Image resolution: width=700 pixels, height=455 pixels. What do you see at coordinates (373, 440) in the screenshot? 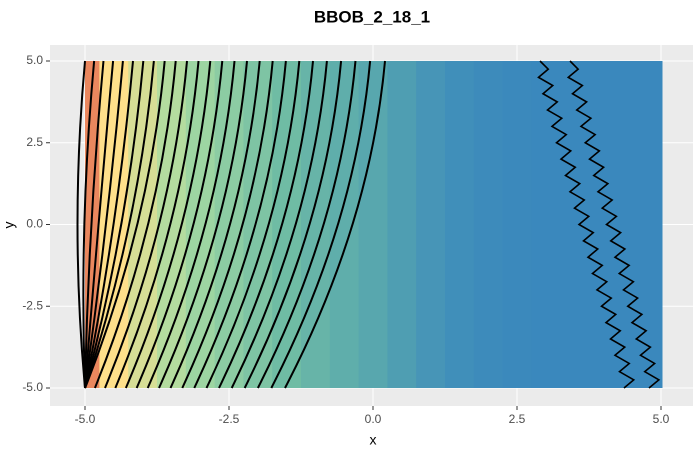
I see `x-axis-label: x` at bounding box center [373, 440].